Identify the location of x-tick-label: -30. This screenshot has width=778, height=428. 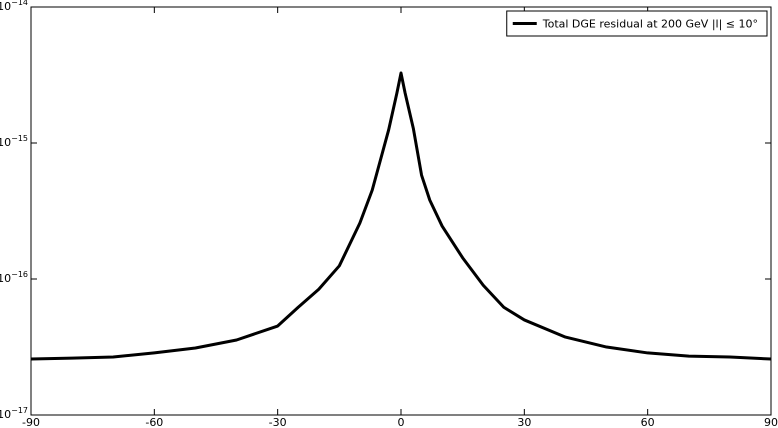
(278, 422).